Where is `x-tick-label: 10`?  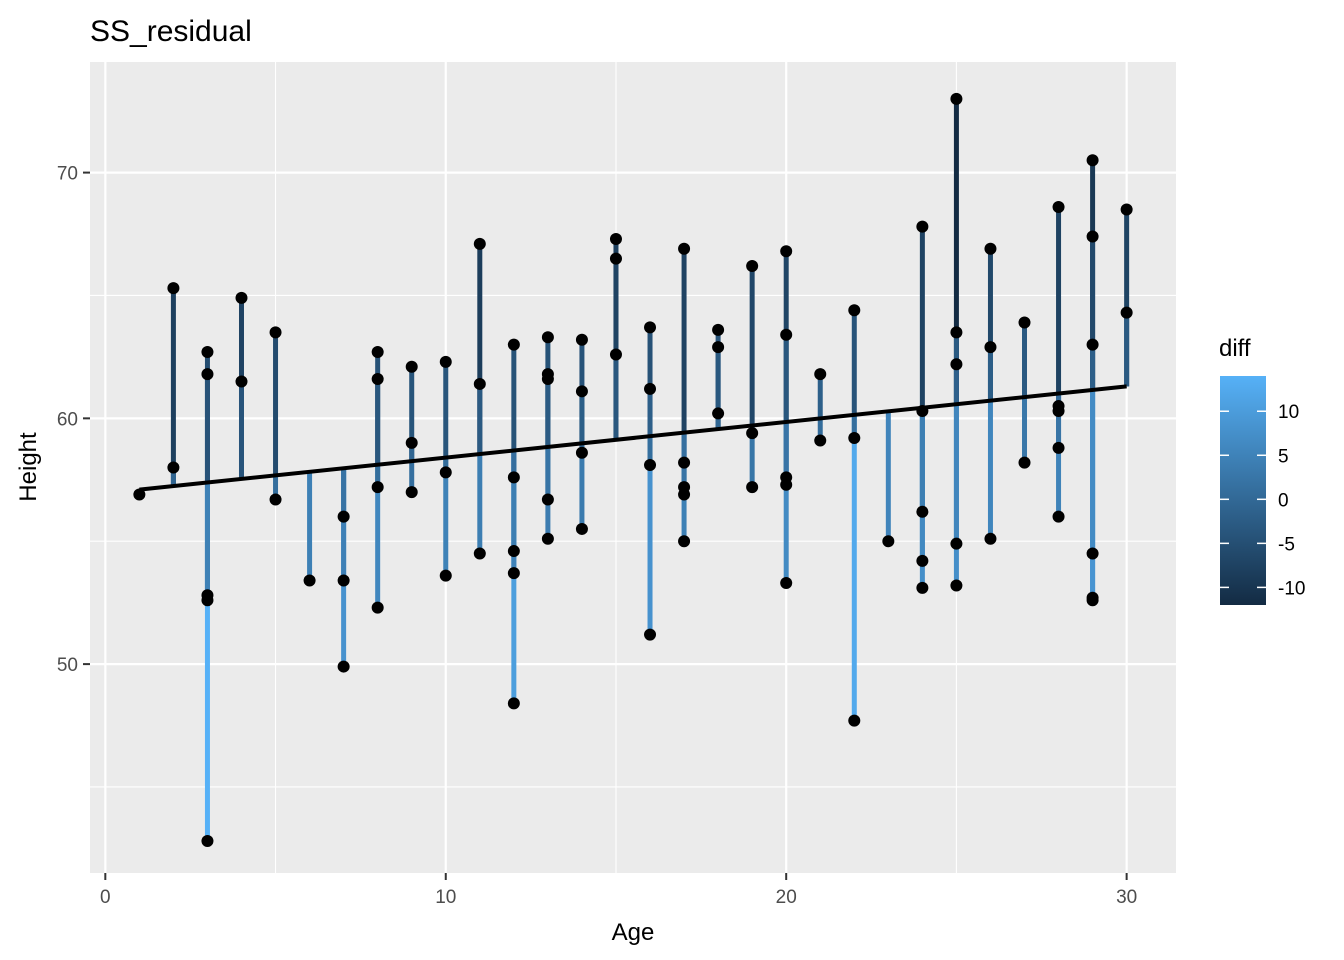 x-tick-label: 10 is located at coordinates (445, 897).